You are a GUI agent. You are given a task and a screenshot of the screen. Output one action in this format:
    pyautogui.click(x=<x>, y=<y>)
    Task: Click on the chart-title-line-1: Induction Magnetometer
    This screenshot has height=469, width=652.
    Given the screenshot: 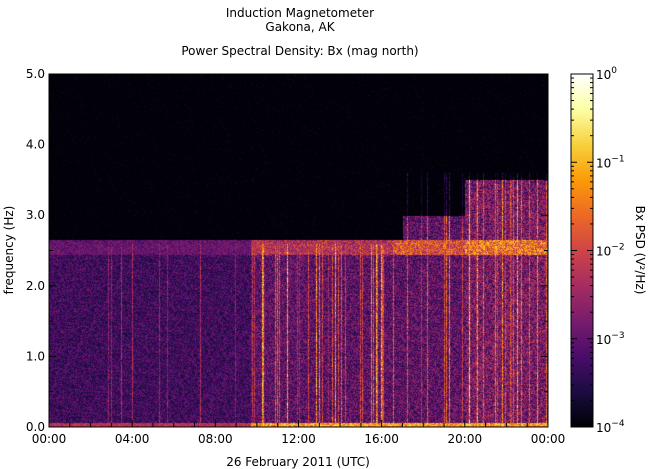 What is the action you would take?
    pyautogui.click(x=300, y=13)
    